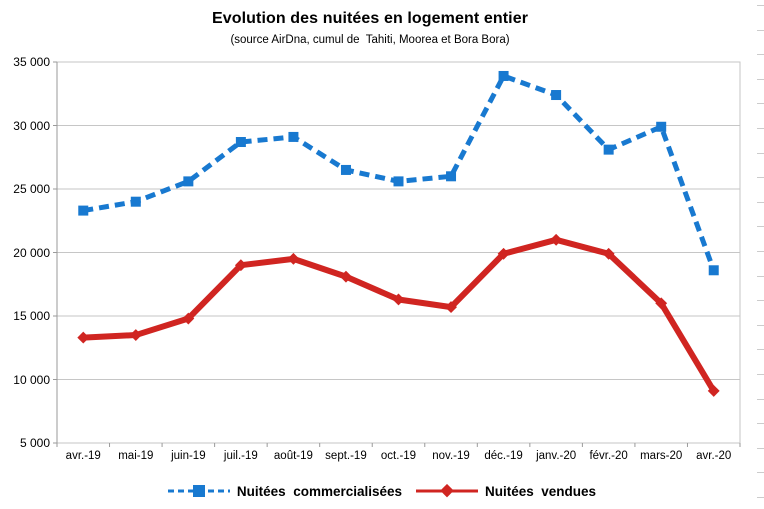 The image size is (764, 509). What do you see at coordinates (541, 491) in the screenshot?
I see `legend-label-vendues: Nuitées vendues` at bounding box center [541, 491].